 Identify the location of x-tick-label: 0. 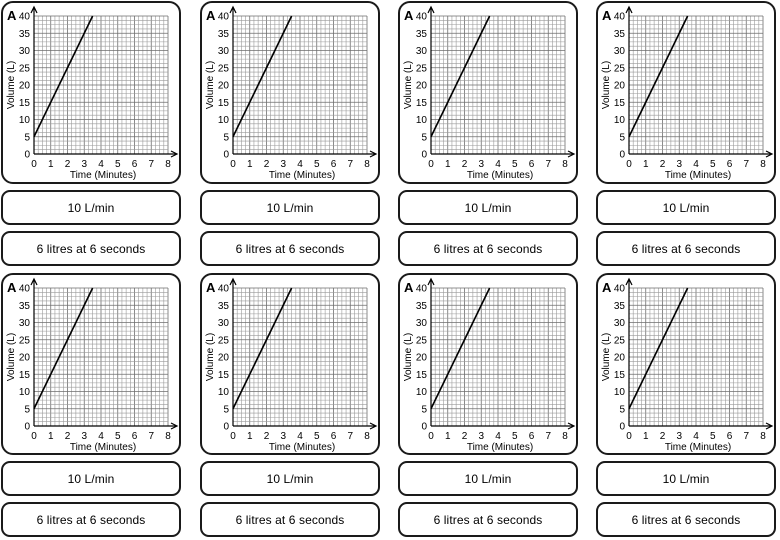
(431, 436).